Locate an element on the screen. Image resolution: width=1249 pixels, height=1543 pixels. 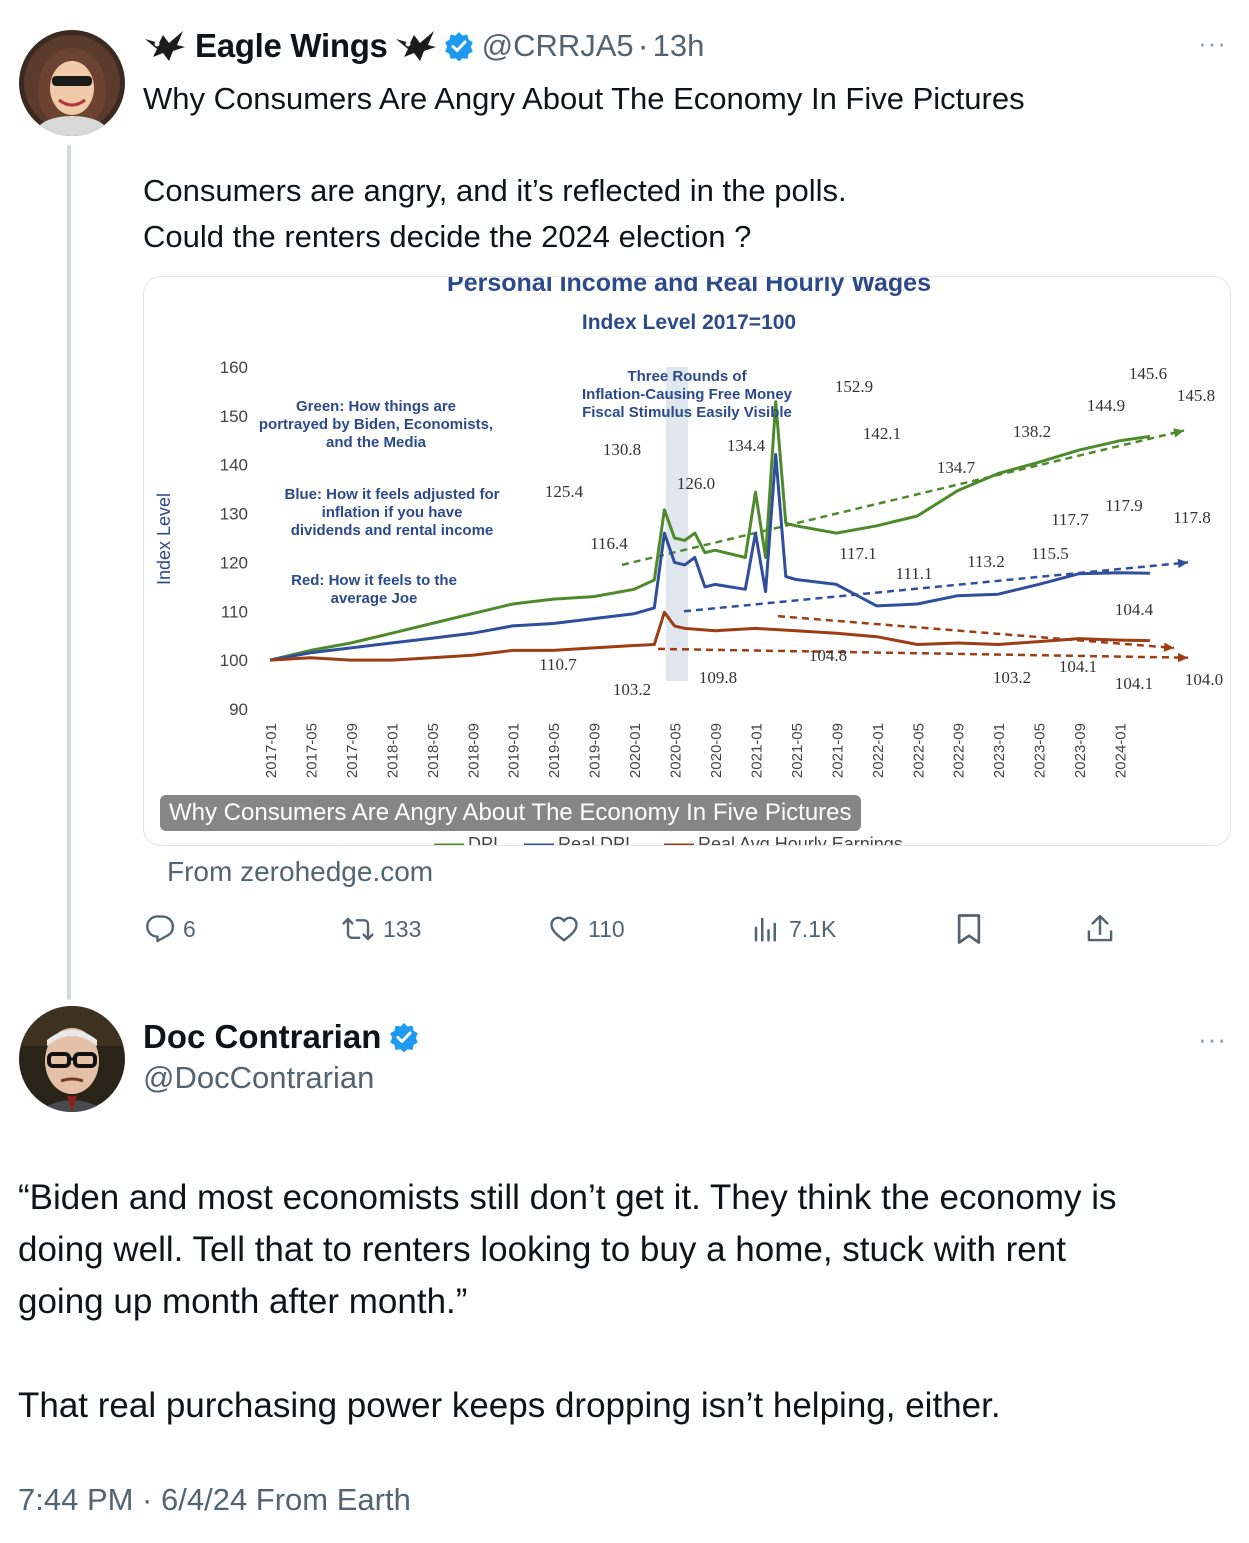
data-label: 117.8 is located at coordinates (1192, 517).